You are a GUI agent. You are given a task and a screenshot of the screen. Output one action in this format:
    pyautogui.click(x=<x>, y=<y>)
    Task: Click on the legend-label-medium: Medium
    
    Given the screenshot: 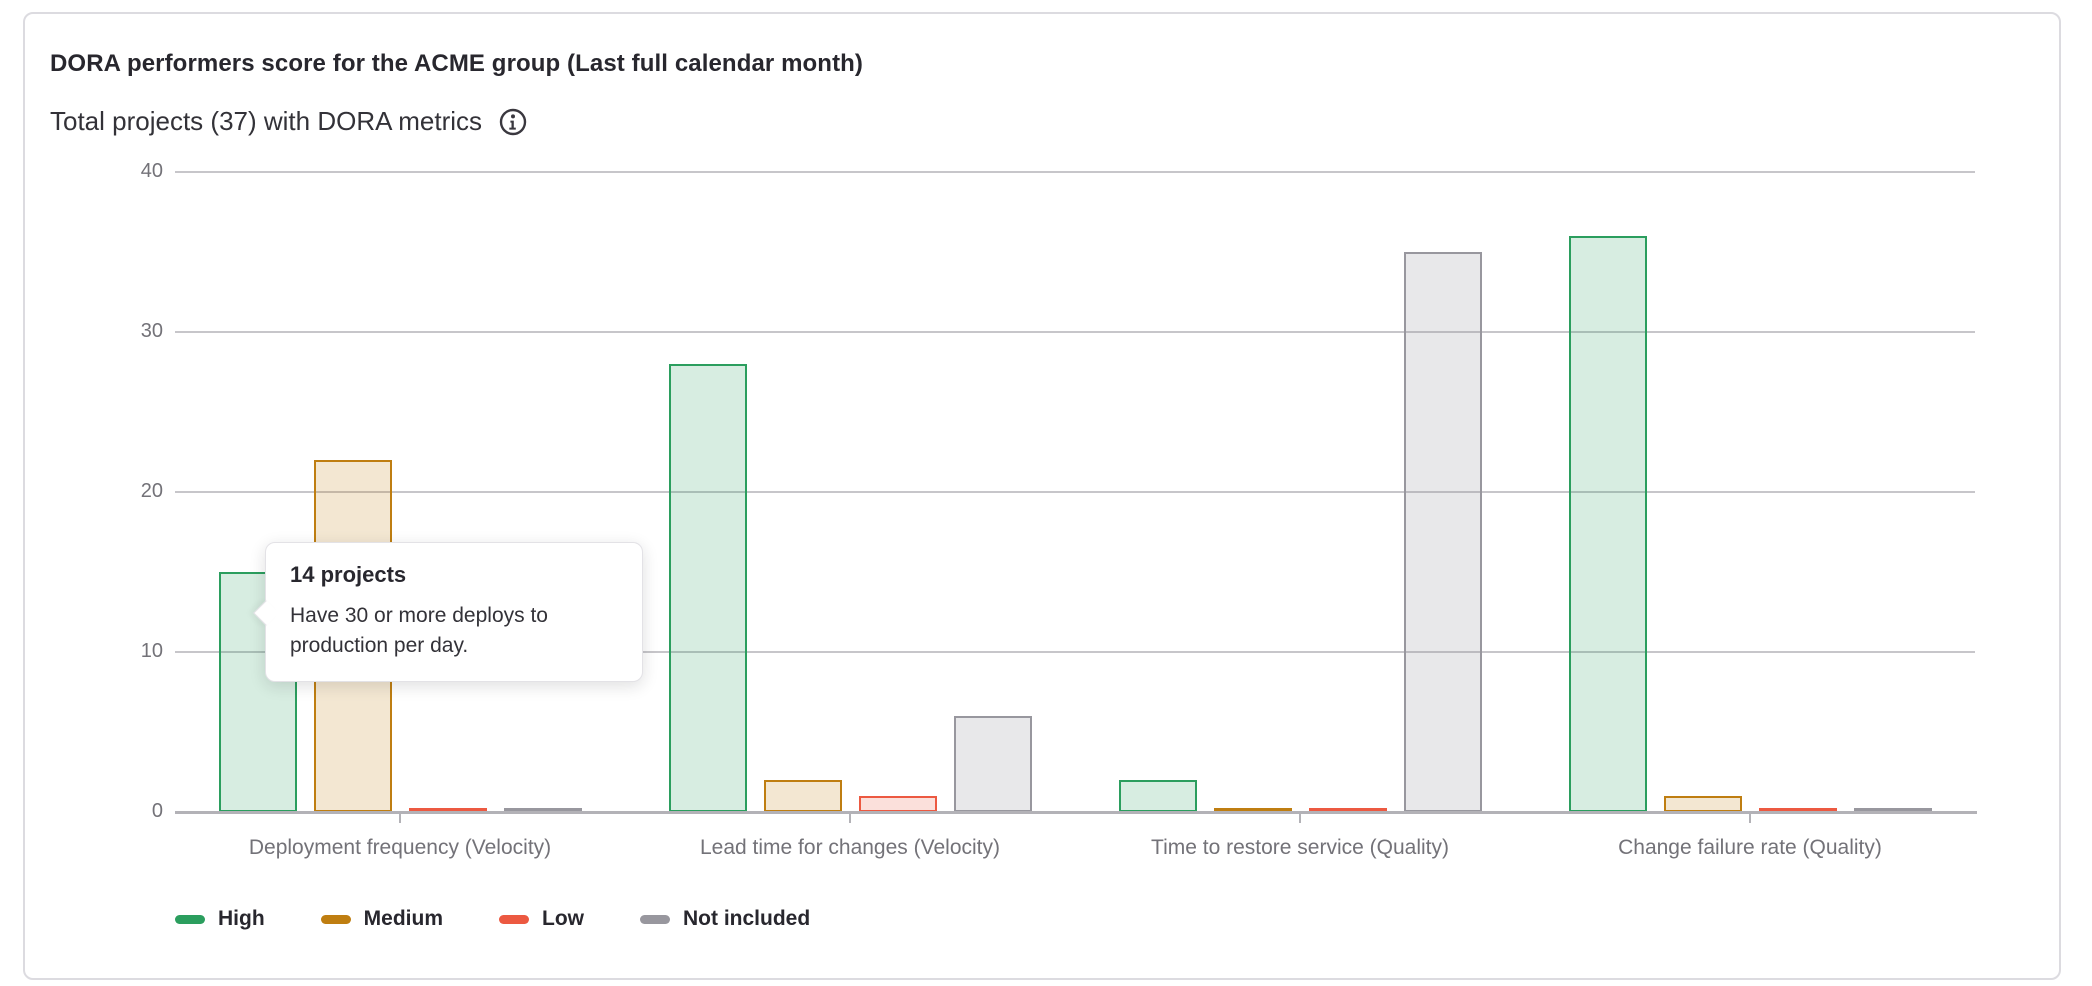 What is the action you would take?
    pyautogui.click(x=403, y=918)
    